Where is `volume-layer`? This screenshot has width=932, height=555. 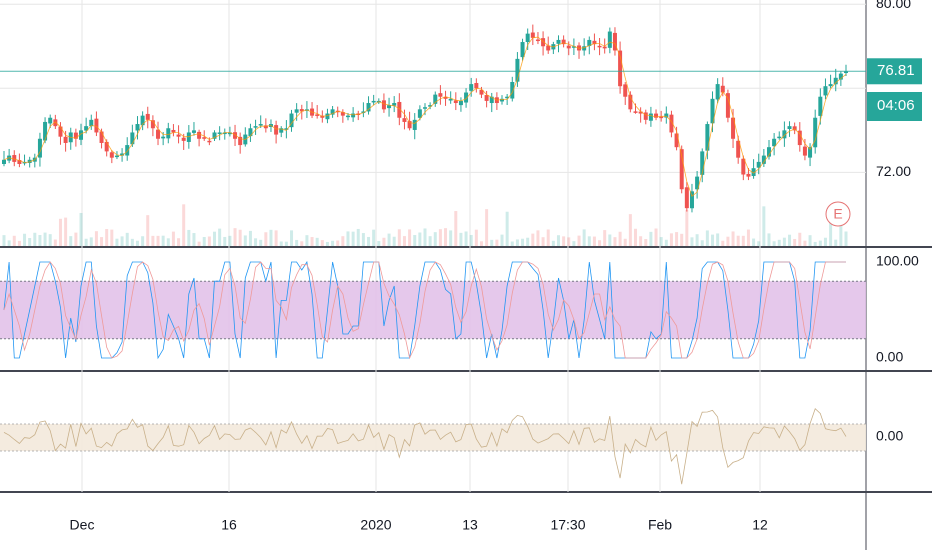 volume-layer is located at coordinates (425, 225).